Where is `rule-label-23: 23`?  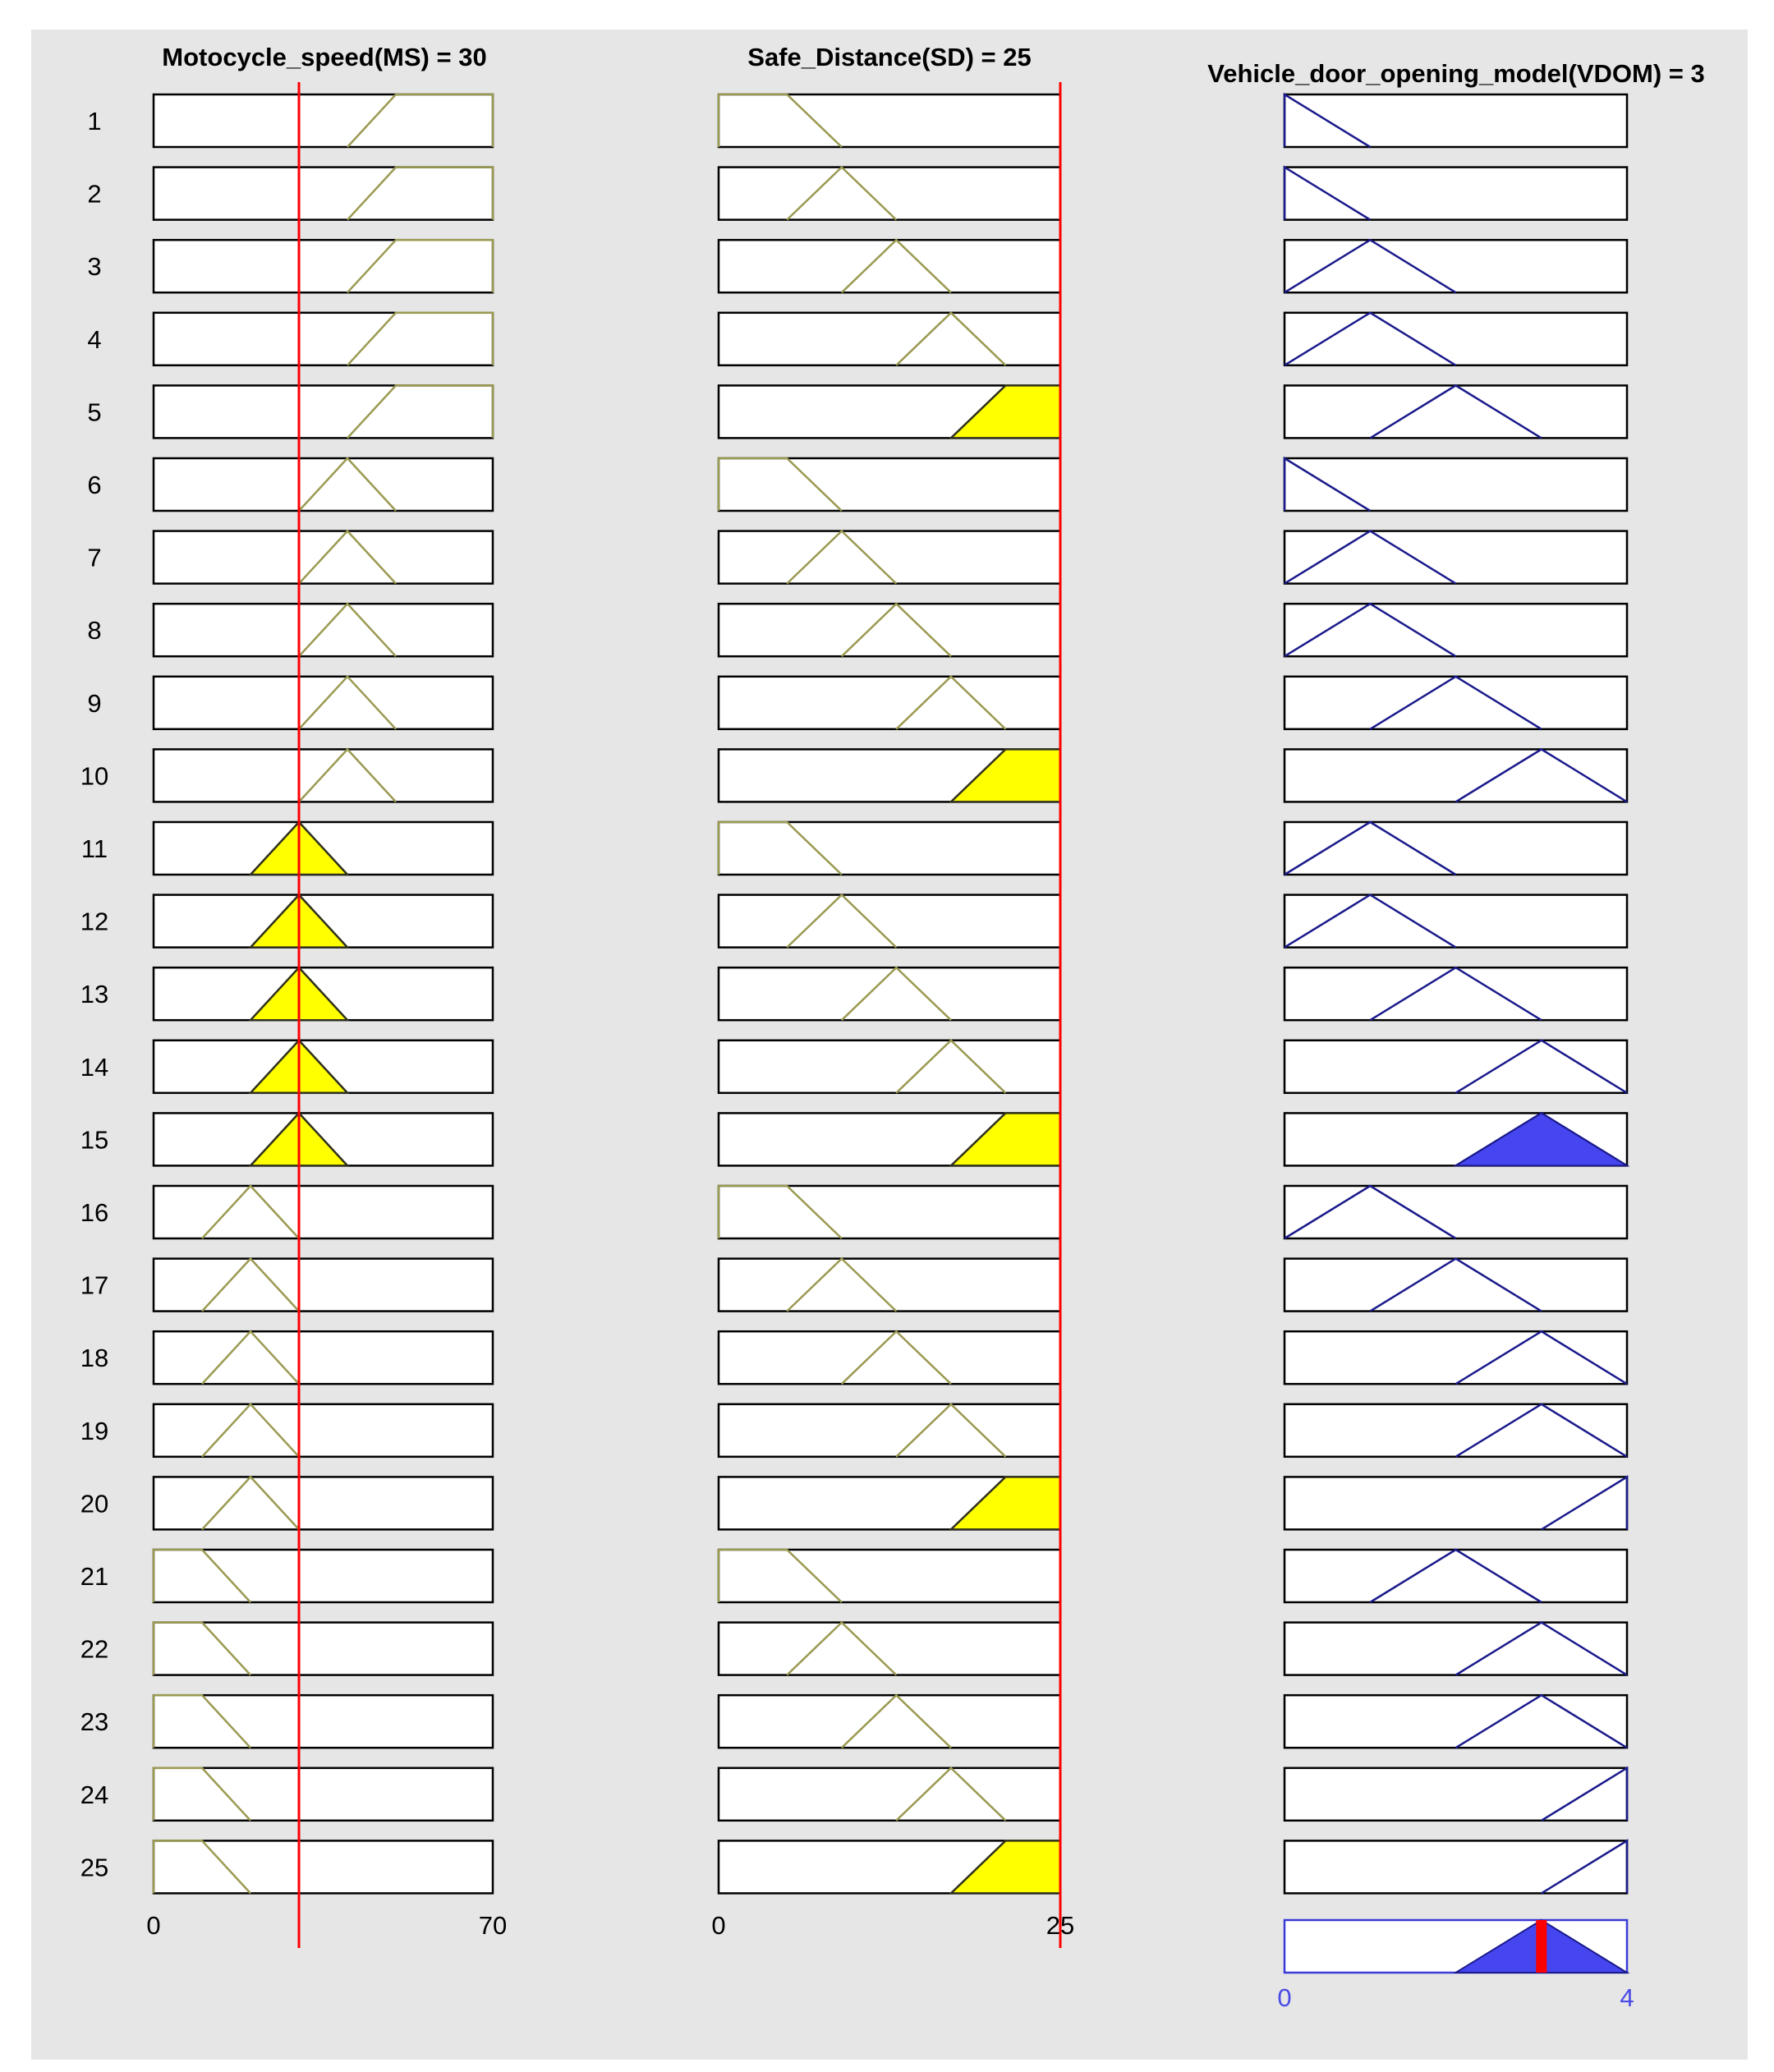 rule-label-23: 23 is located at coordinates (94, 1722).